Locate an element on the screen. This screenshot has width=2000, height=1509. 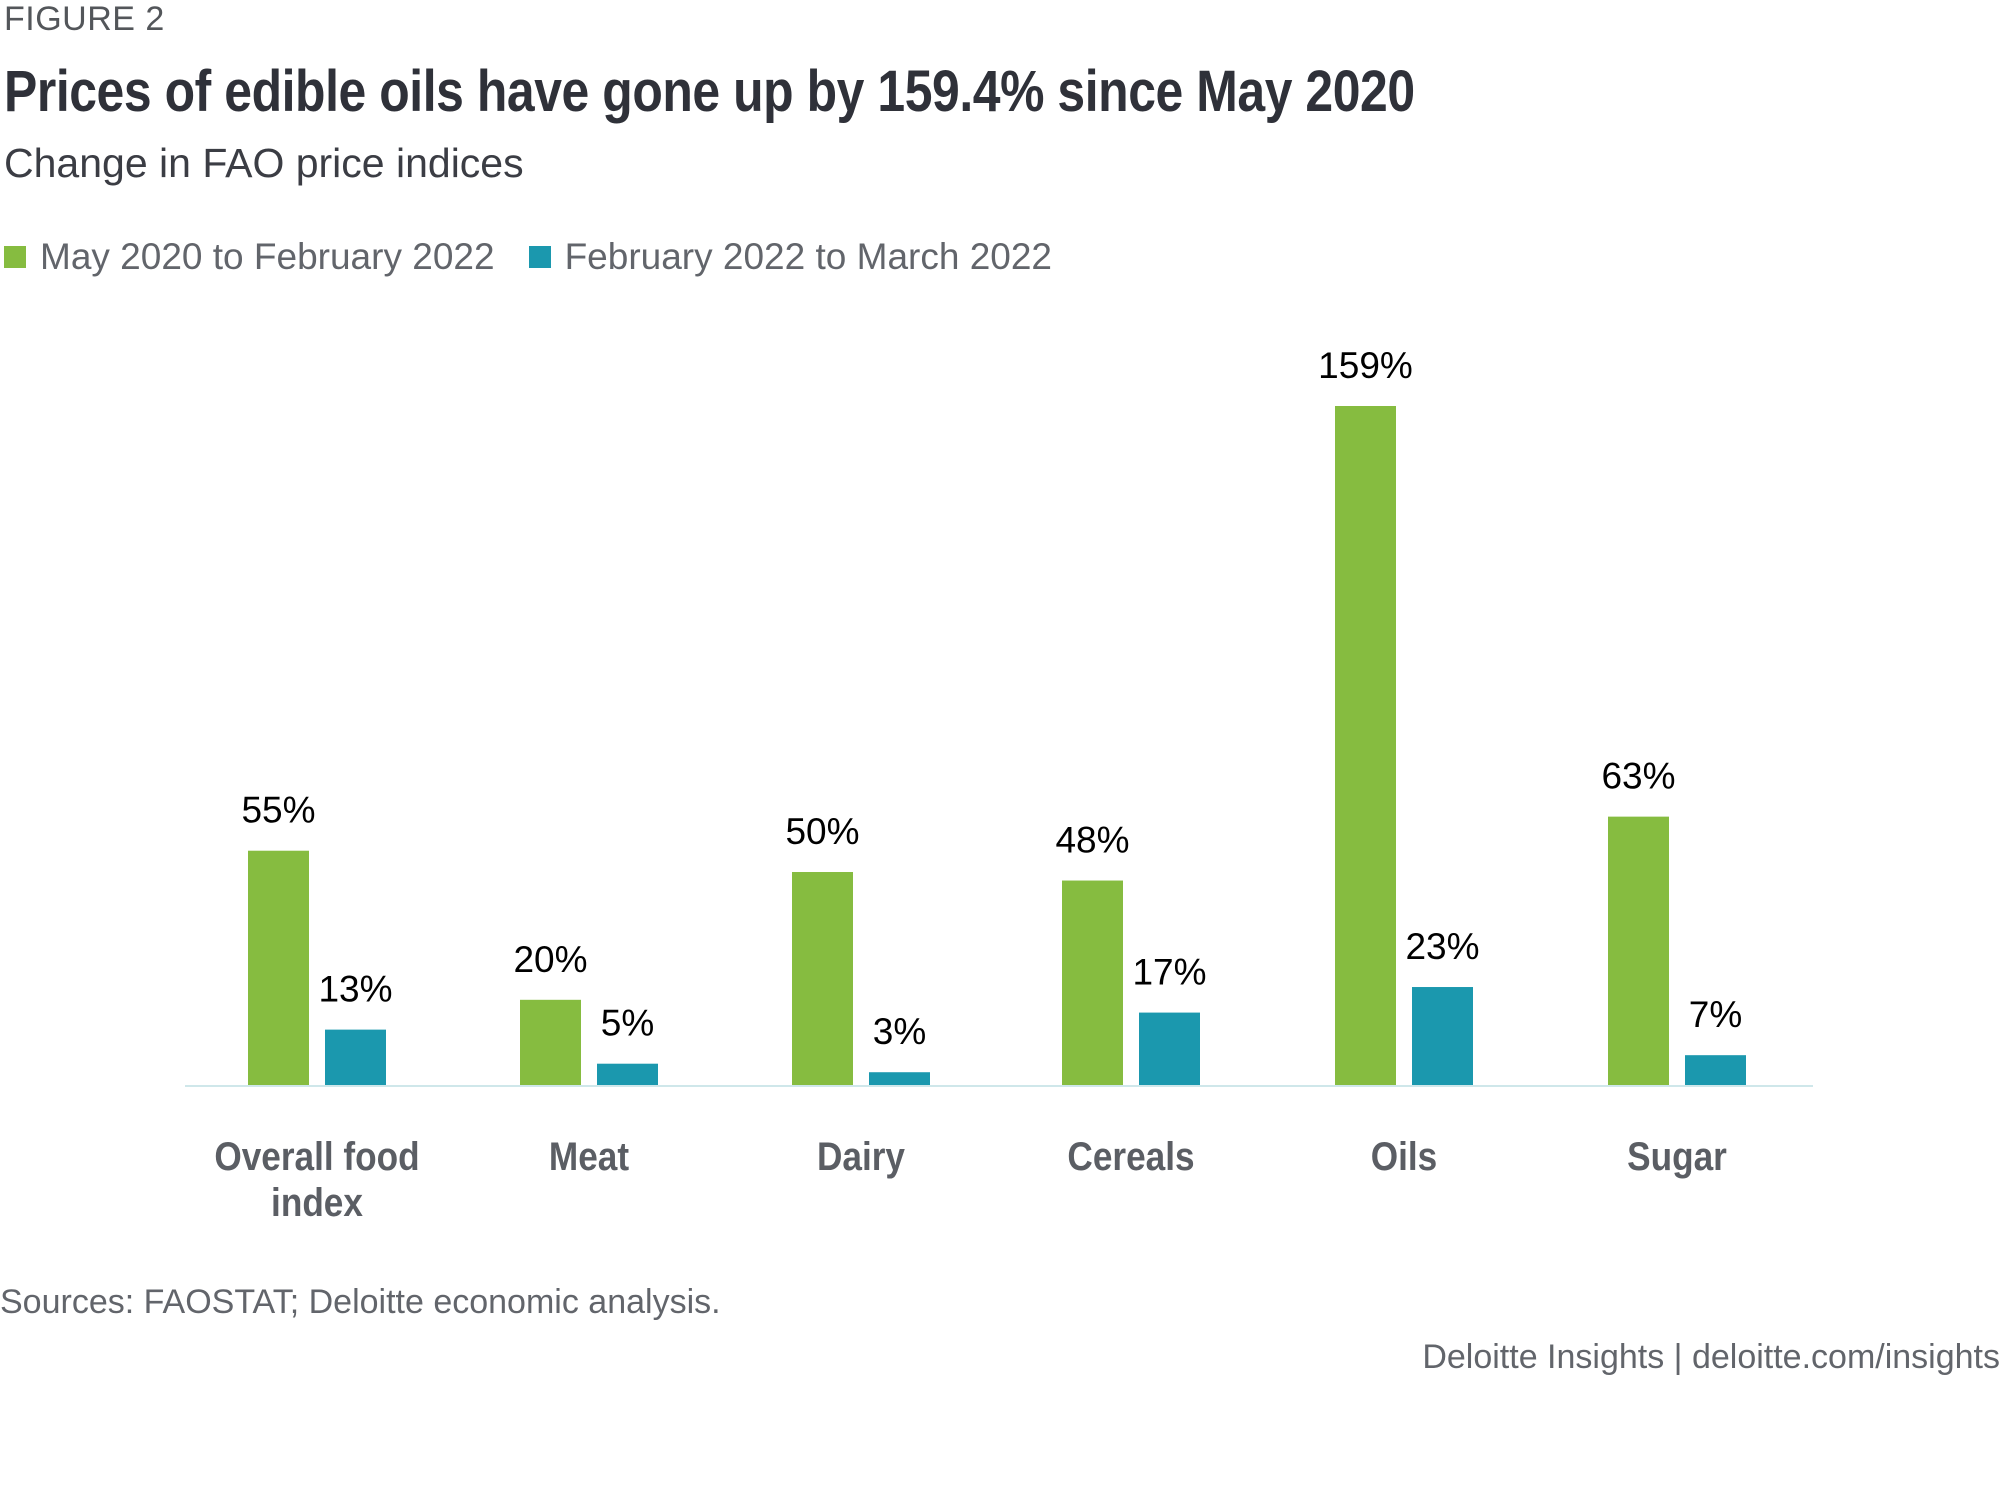
category-label-cereals: Cereals is located at coordinates (1130, 1156).